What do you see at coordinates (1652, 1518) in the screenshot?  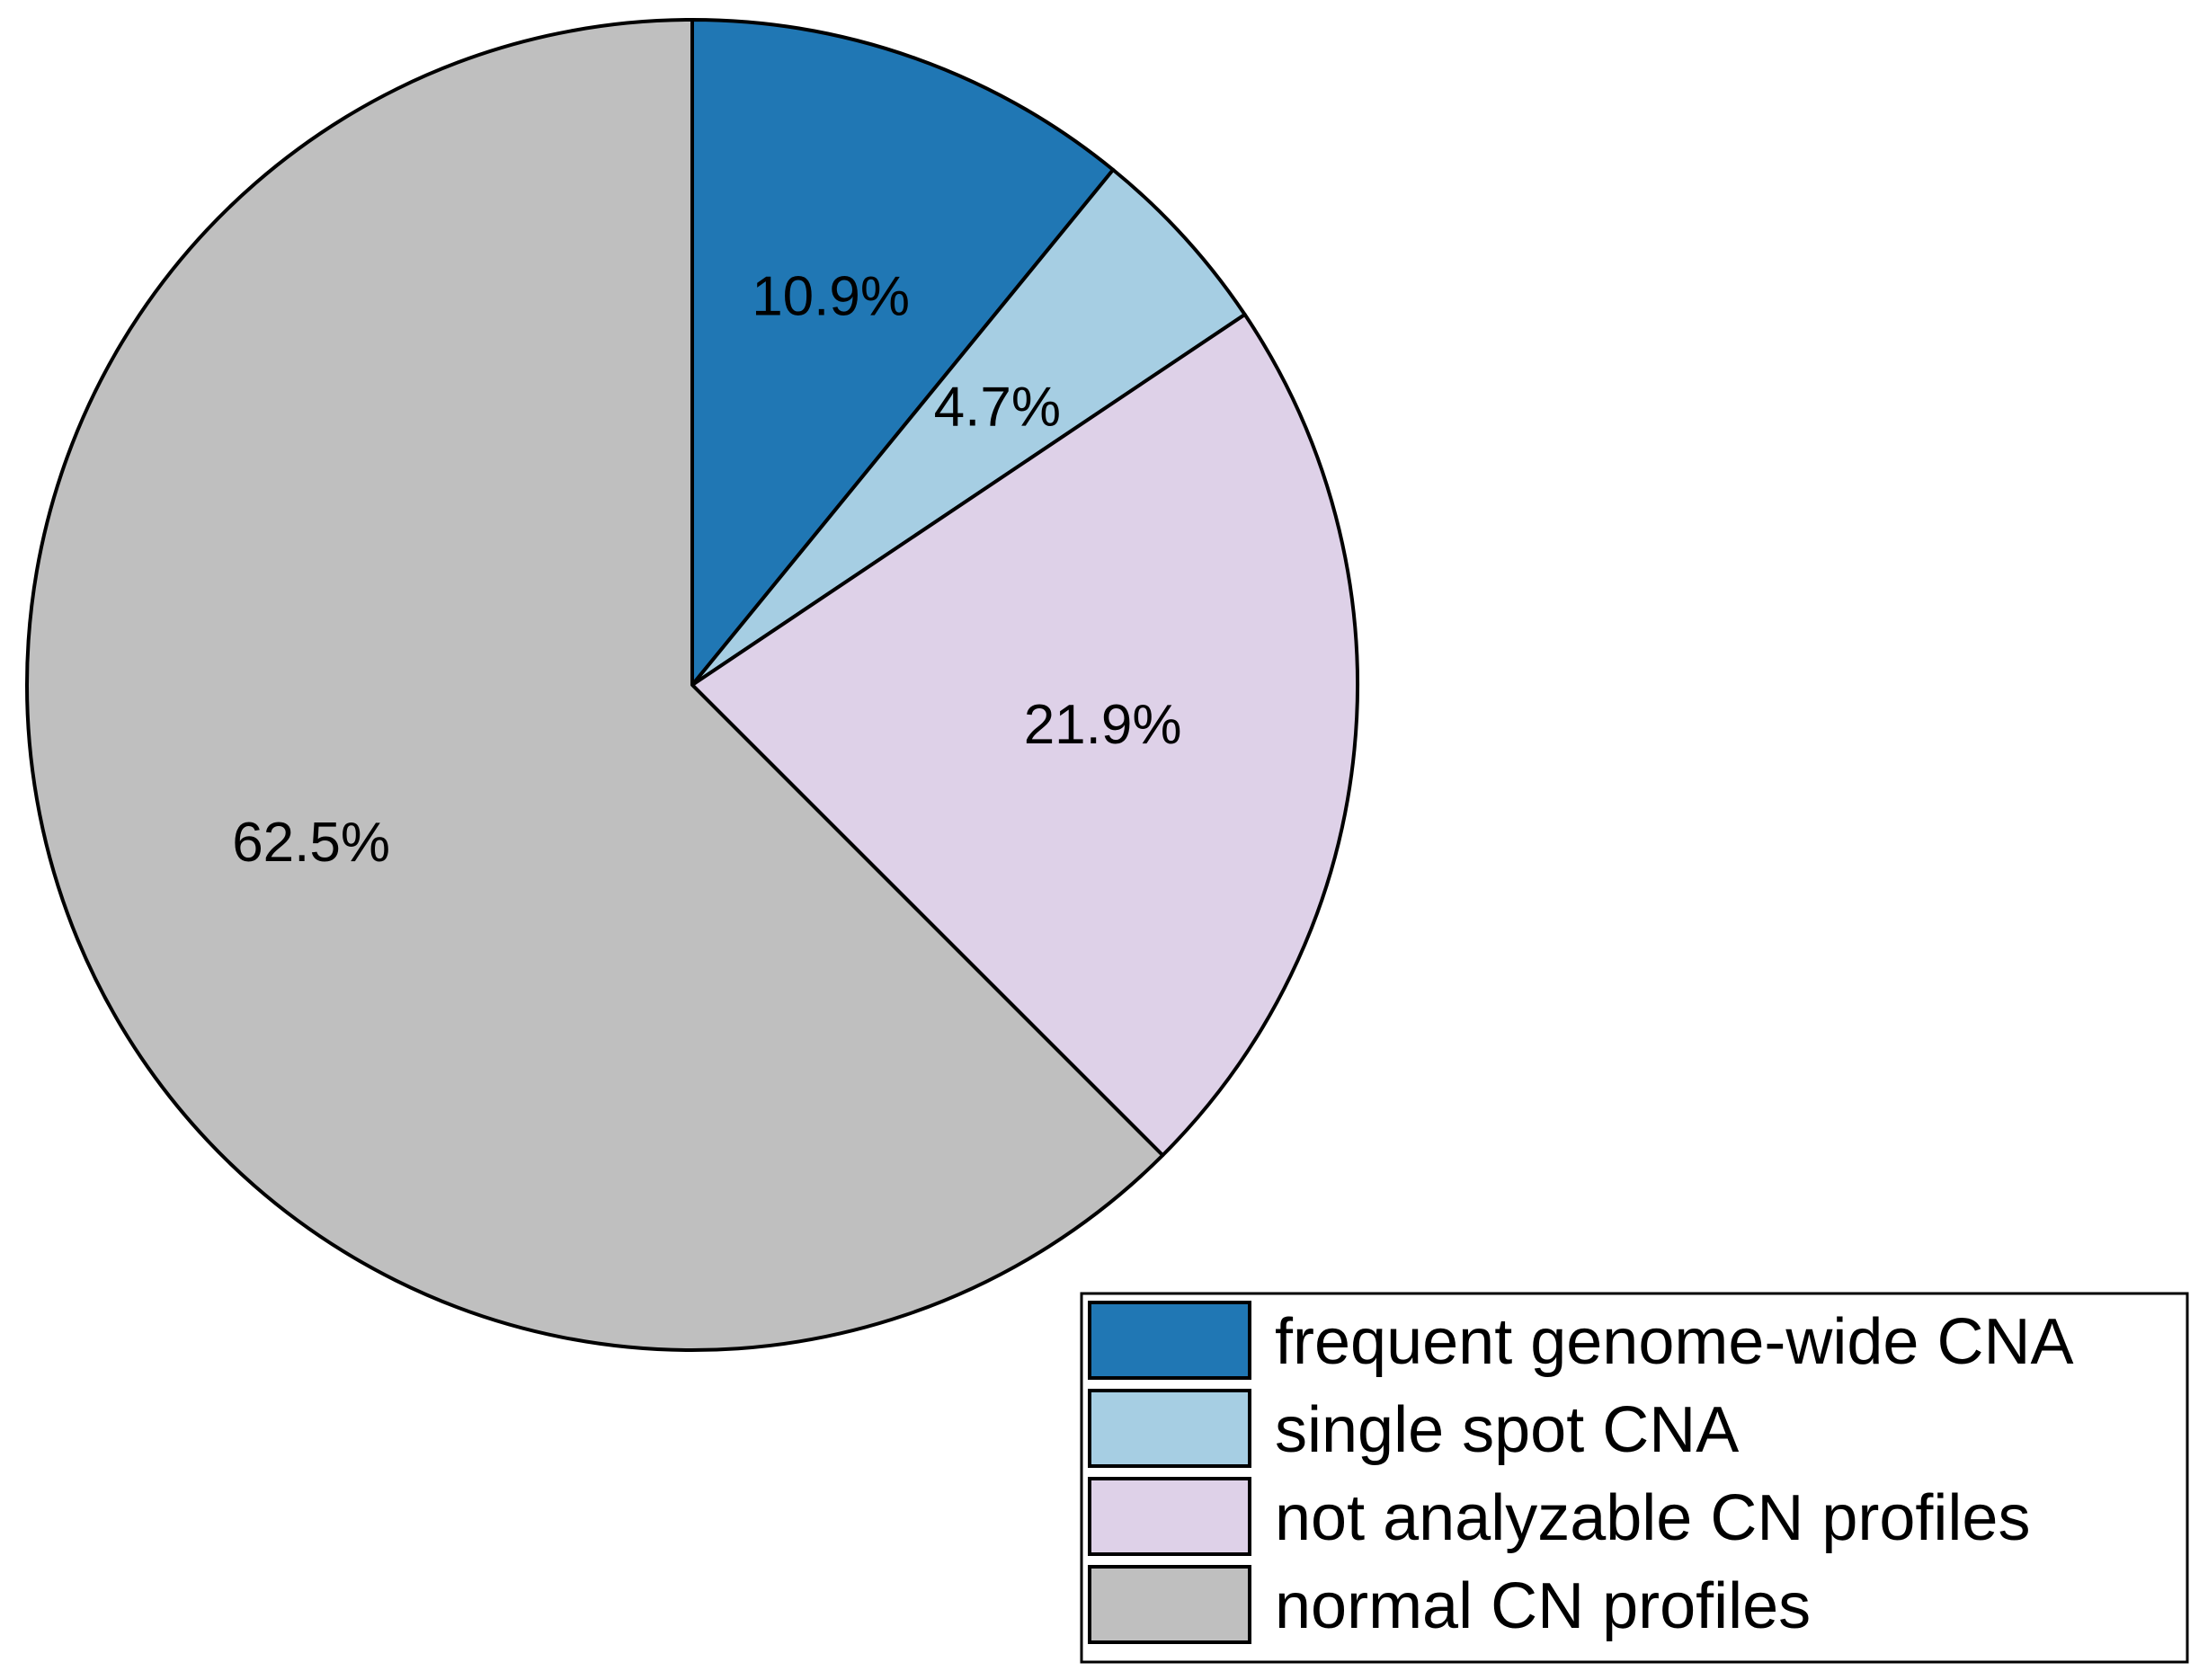 I see `legend-label-not-analyzable-cn-profiles: not analyzable CN profiles` at bounding box center [1652, 1518].